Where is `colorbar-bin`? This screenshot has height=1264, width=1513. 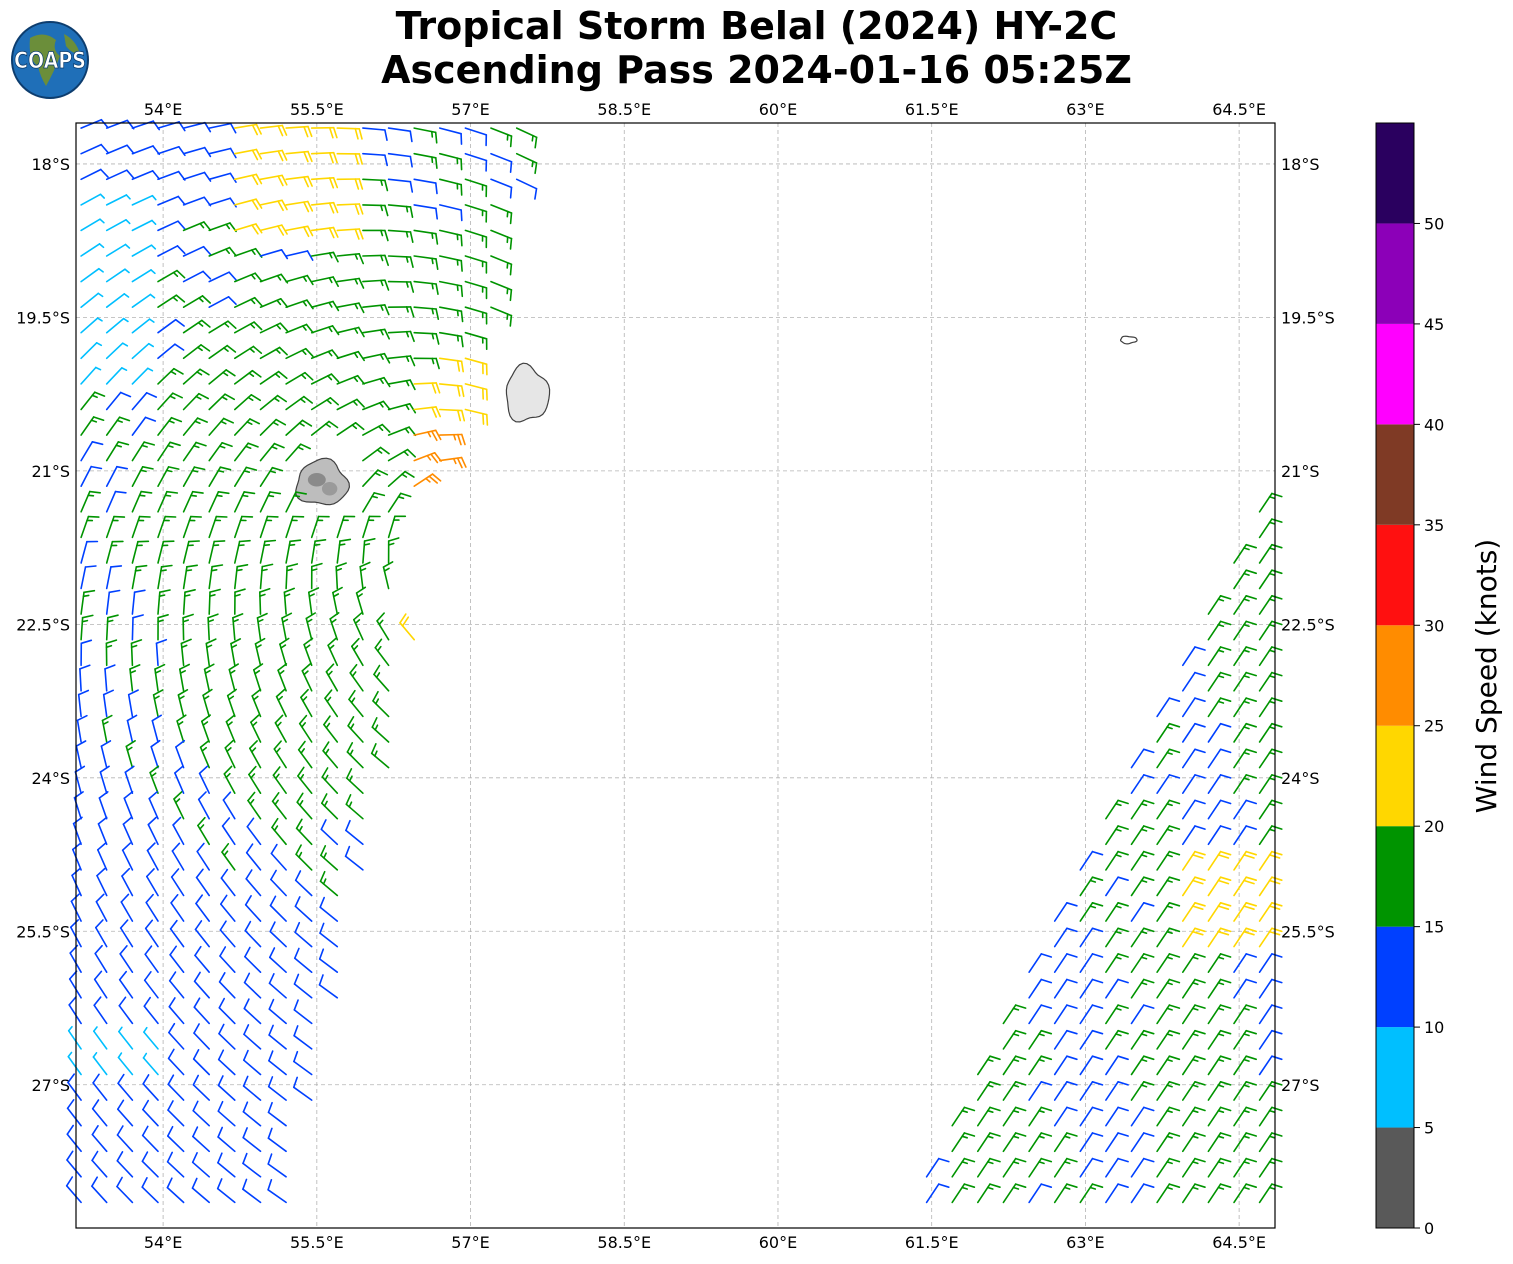 colorbar-bin is located at coordinates (1395, 1077).